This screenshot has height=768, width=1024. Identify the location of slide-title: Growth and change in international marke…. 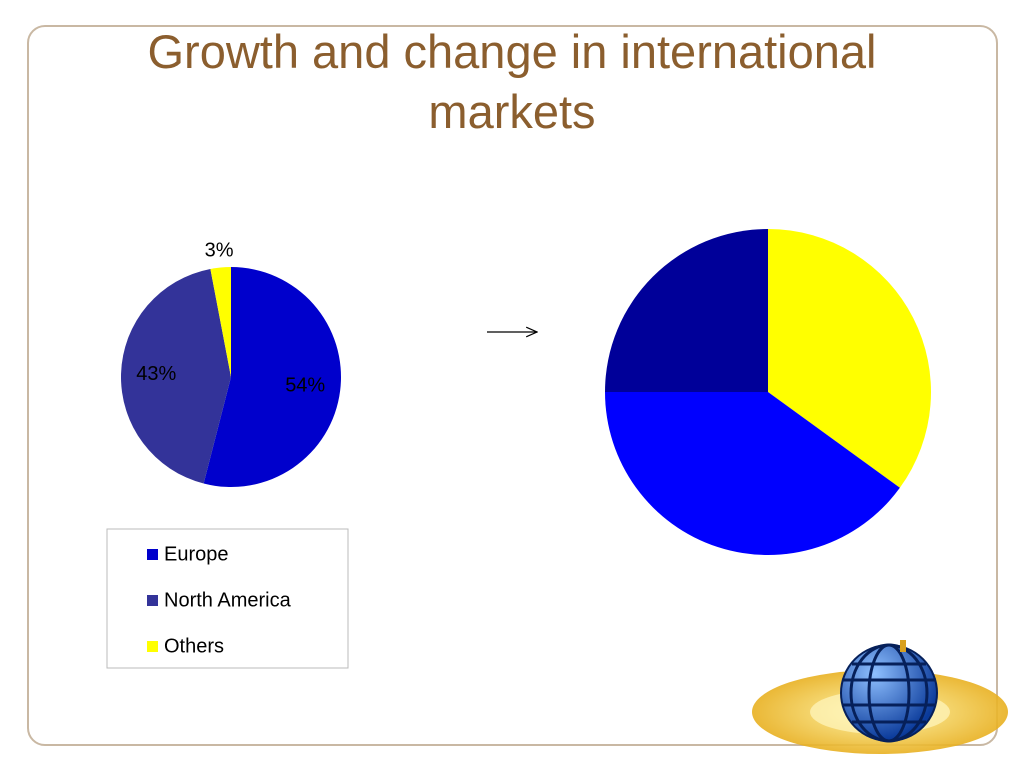
(512, 81).